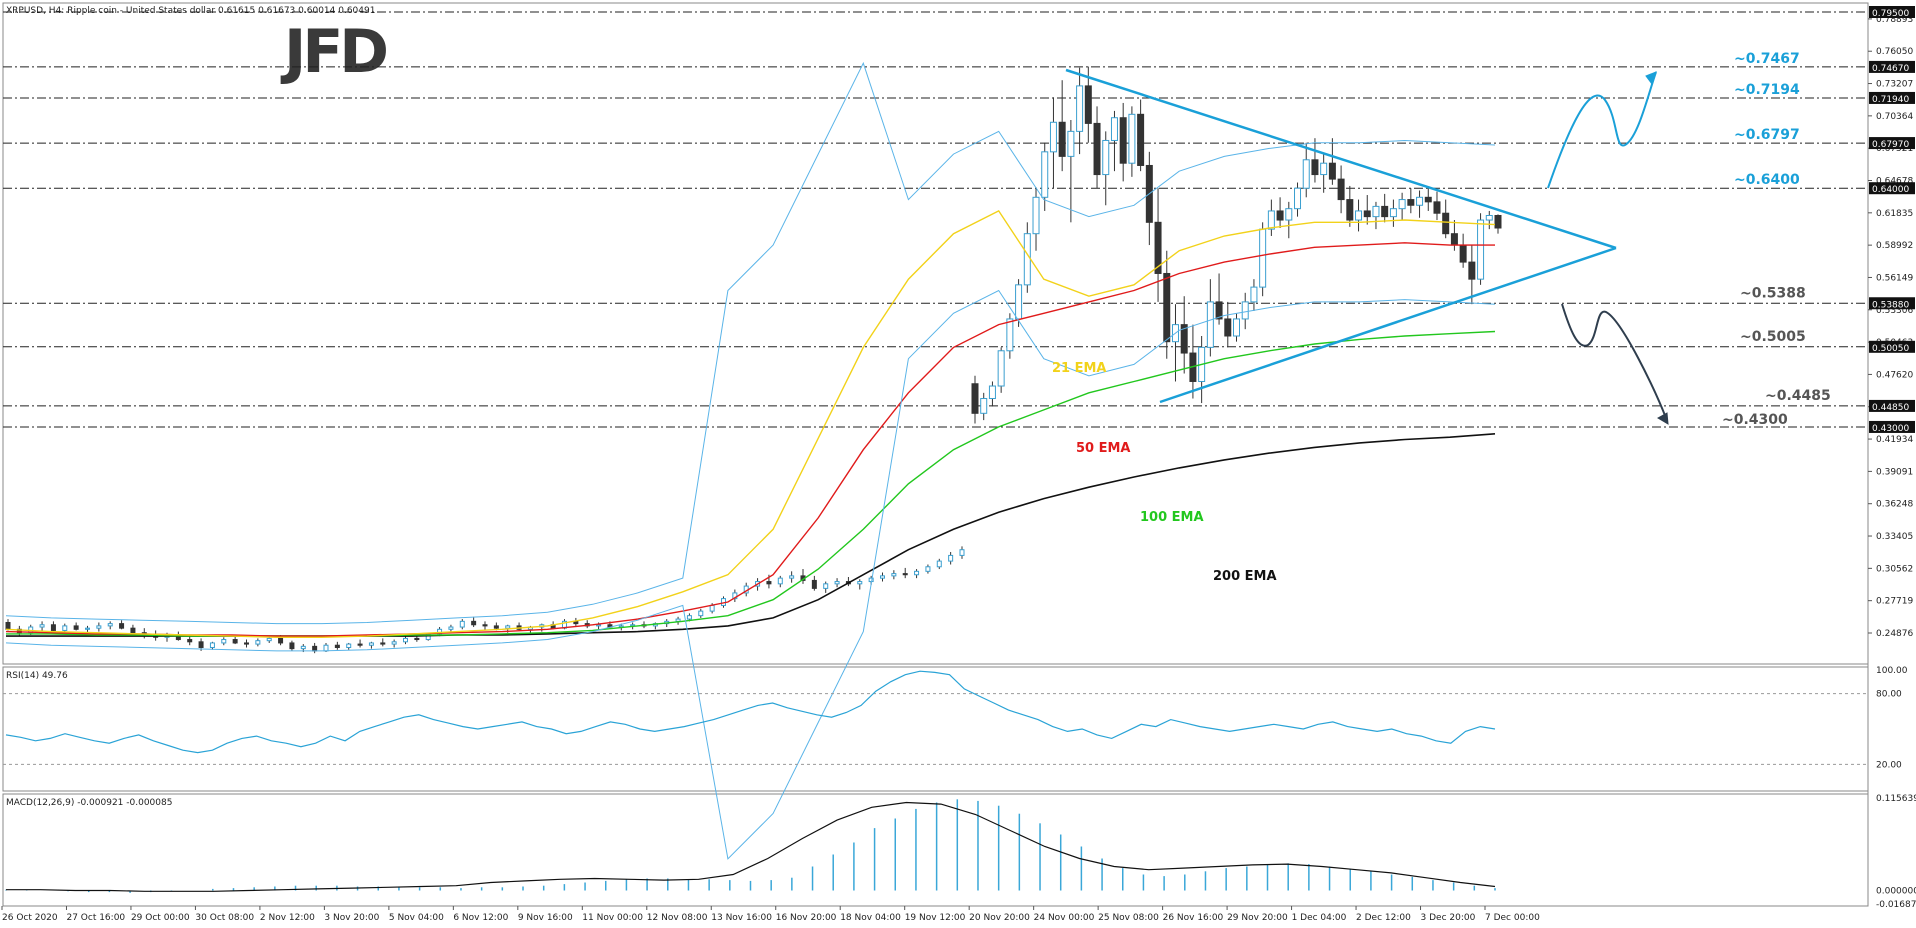 Image resolution: width=1916 pixels, height=928 pixels. Describe the element at coordinates (1602, 130) in the screenshot. I see `bullish-scenario-arrow` at that location.